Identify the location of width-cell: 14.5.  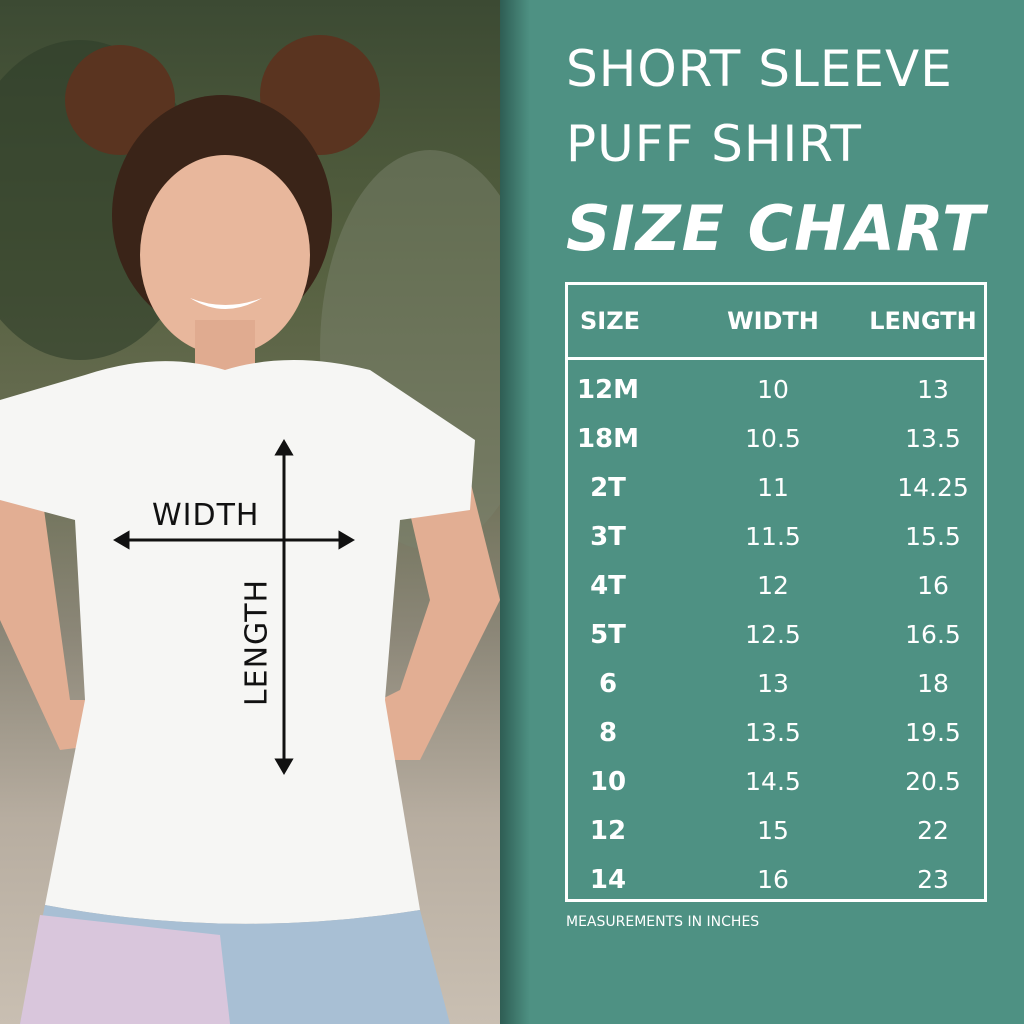
(773, 781).